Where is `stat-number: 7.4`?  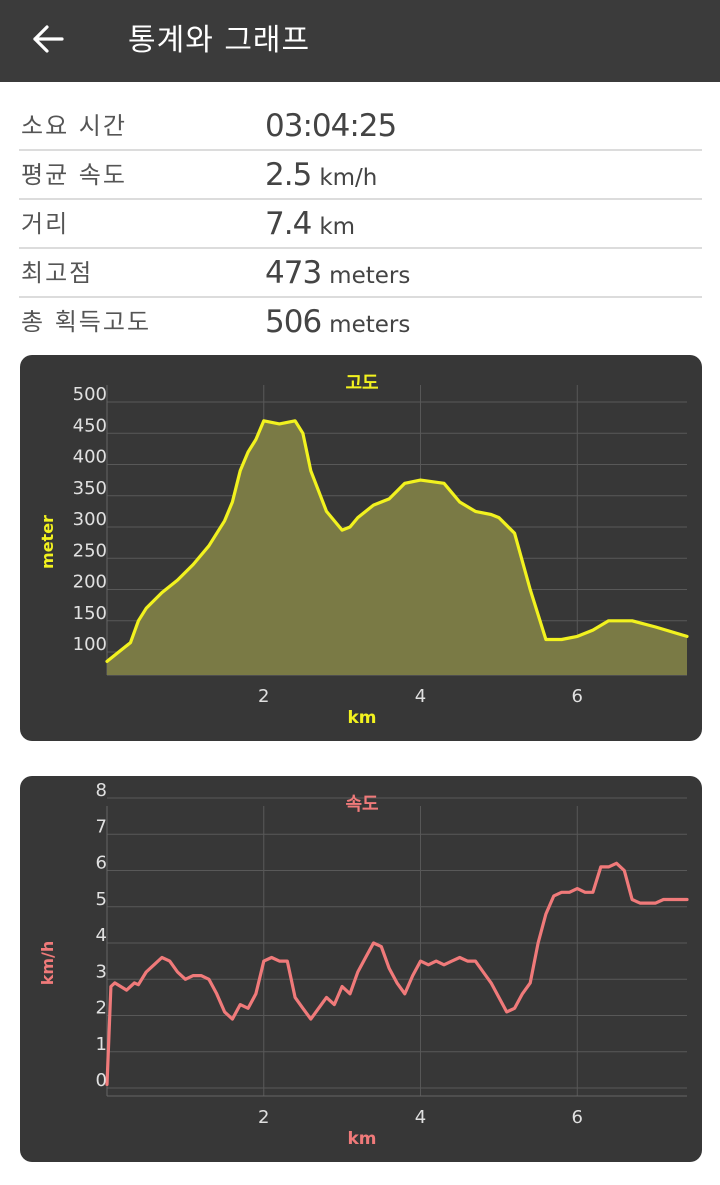 stat-number: 7.4 is located at coordinates (288, 224).